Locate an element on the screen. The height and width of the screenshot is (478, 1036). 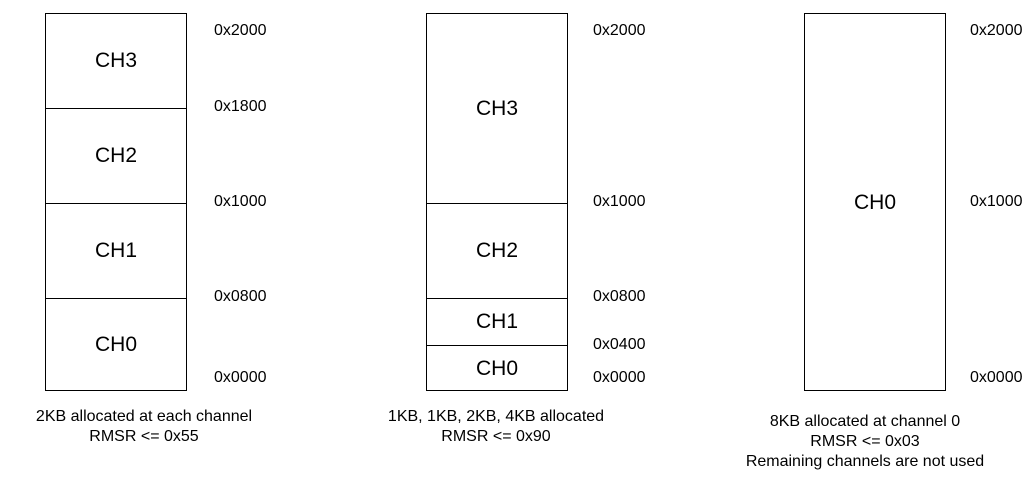
caption-line: RMSR <= 0x03 is located at coordinates (865, 441).